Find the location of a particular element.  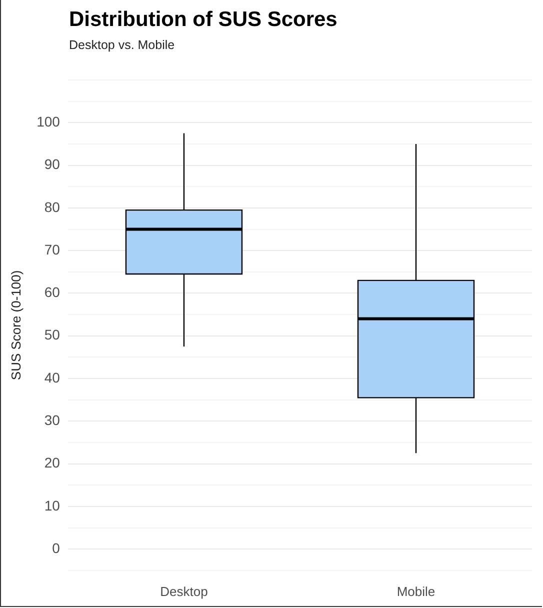

x-tick-label: Desktop is located at coordinates (184, 591).